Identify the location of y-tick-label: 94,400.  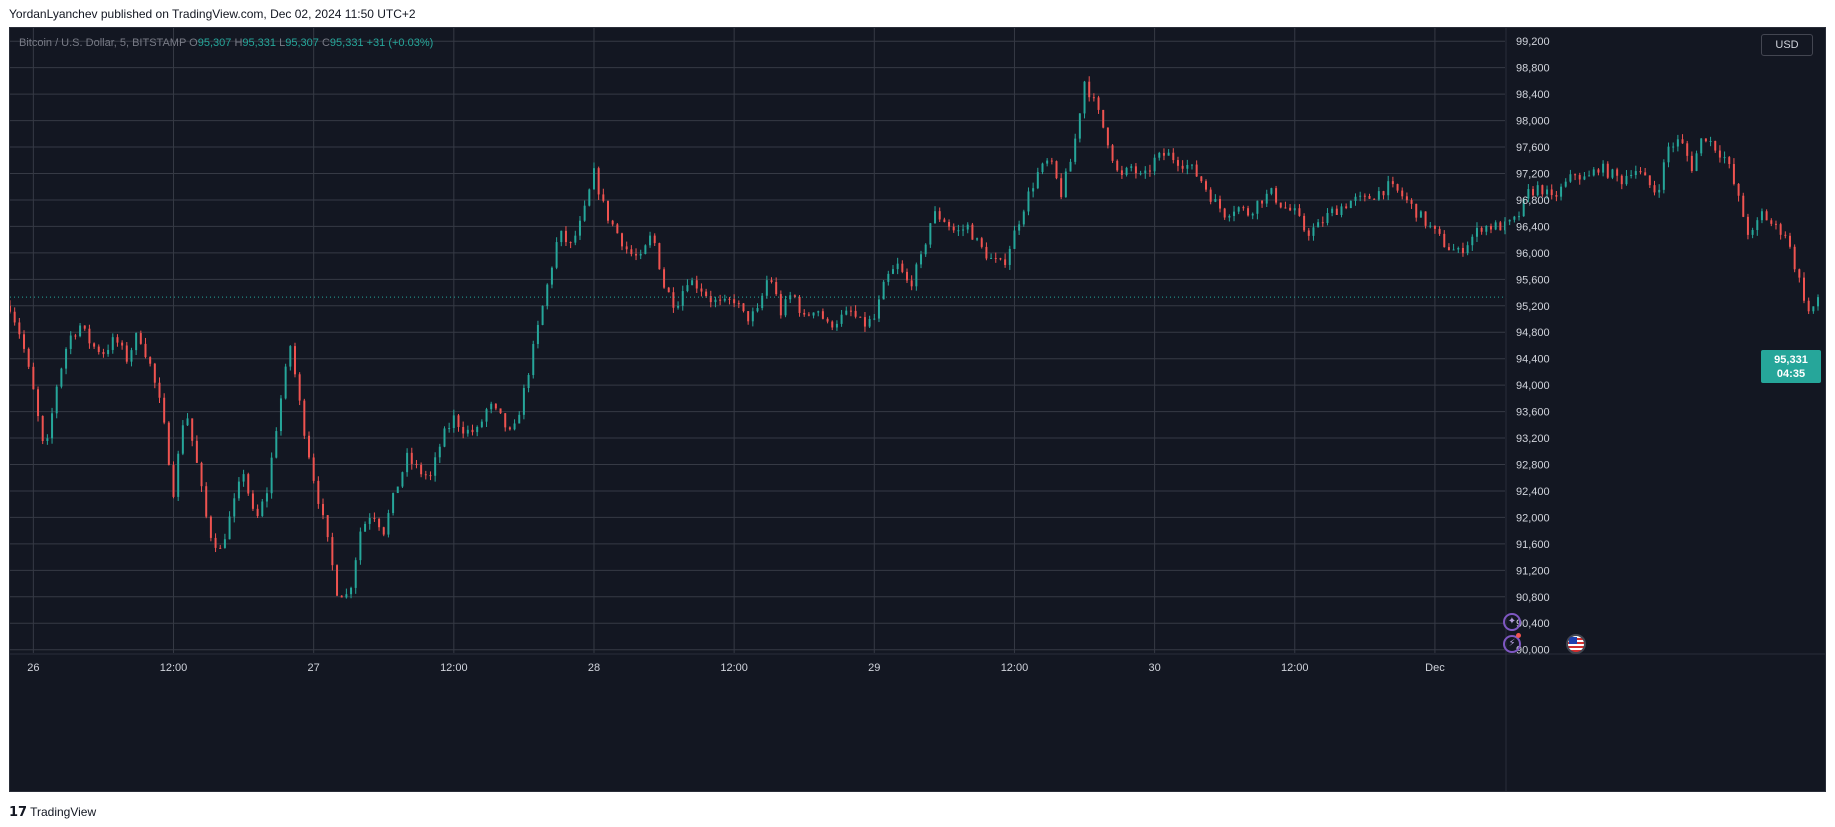
(1533, 360).